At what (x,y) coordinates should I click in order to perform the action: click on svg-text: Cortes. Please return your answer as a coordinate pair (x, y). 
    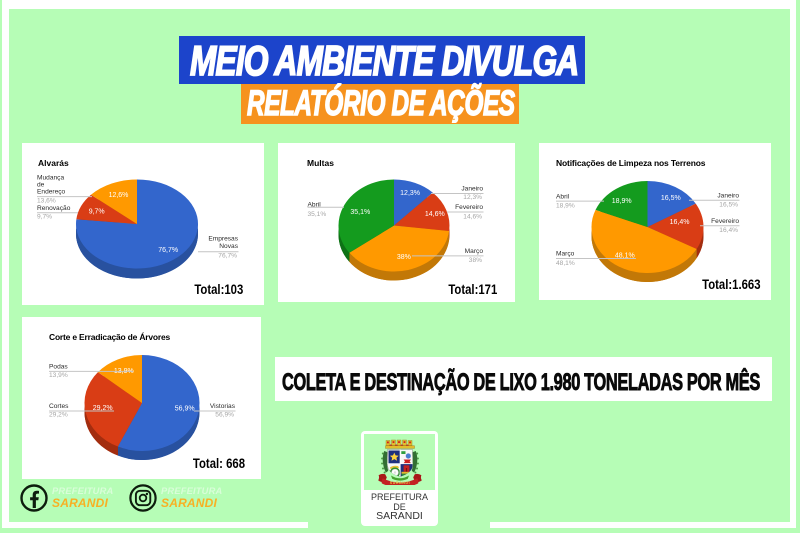
    Looking at the image, I should click on (59, 406).